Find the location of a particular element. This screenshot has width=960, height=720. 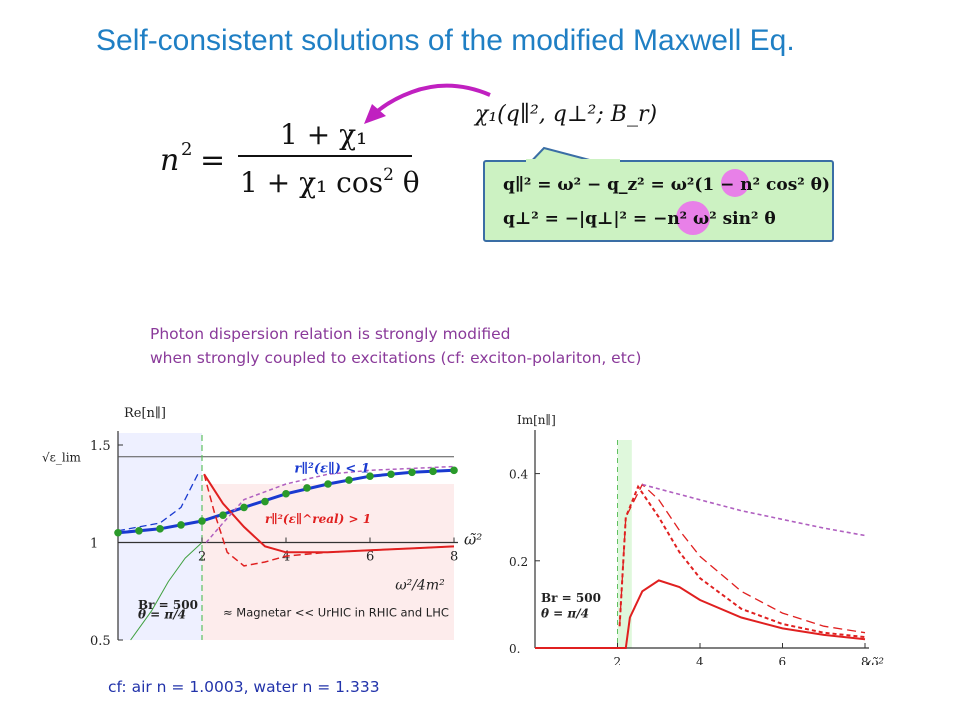

cf-note: cf: air n = 1.0003, water n = 1.333 is located at coordinates (244, 687).